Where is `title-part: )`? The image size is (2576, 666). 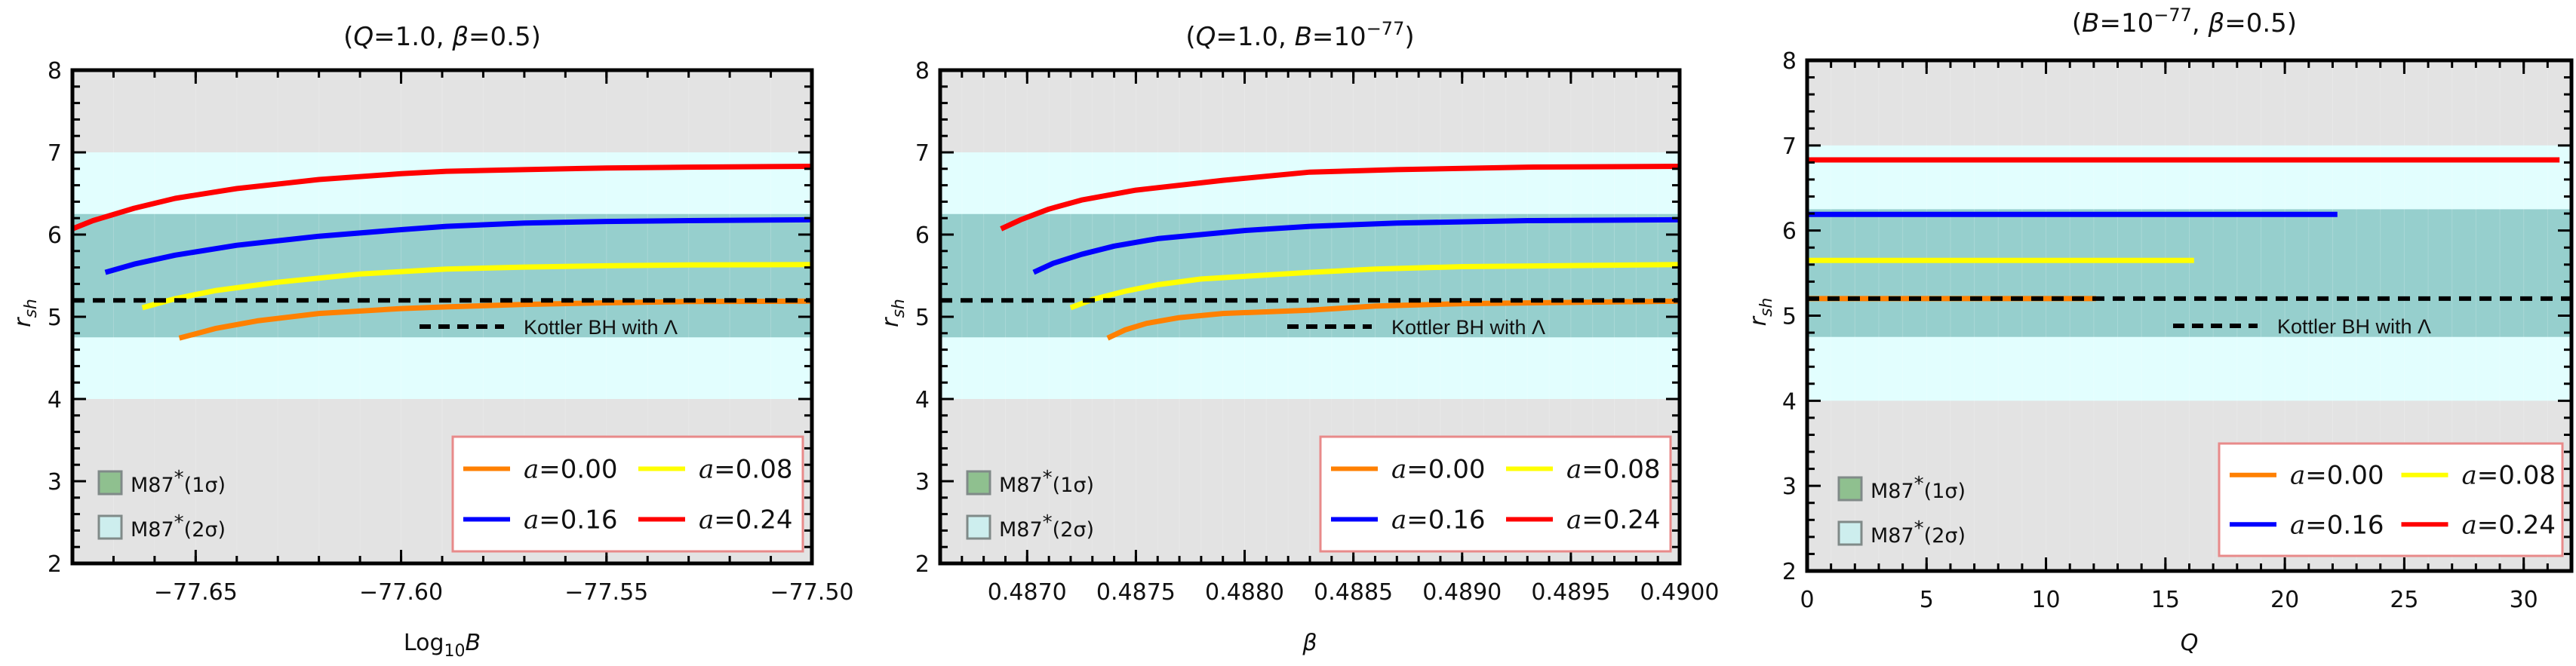 title-part: ) is located at coordinates (1409, 37).